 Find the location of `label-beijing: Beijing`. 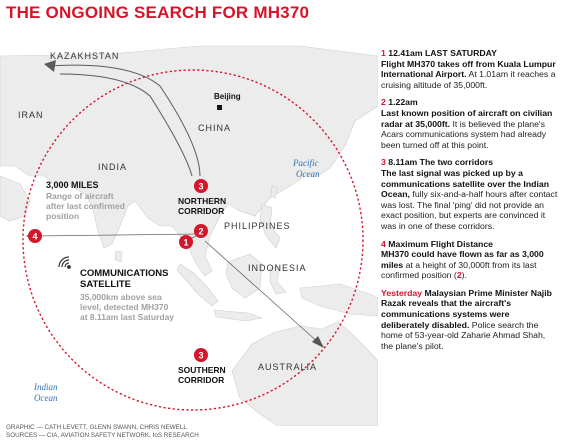

label-beijing: Beijing is located at coordinates (227, 96).